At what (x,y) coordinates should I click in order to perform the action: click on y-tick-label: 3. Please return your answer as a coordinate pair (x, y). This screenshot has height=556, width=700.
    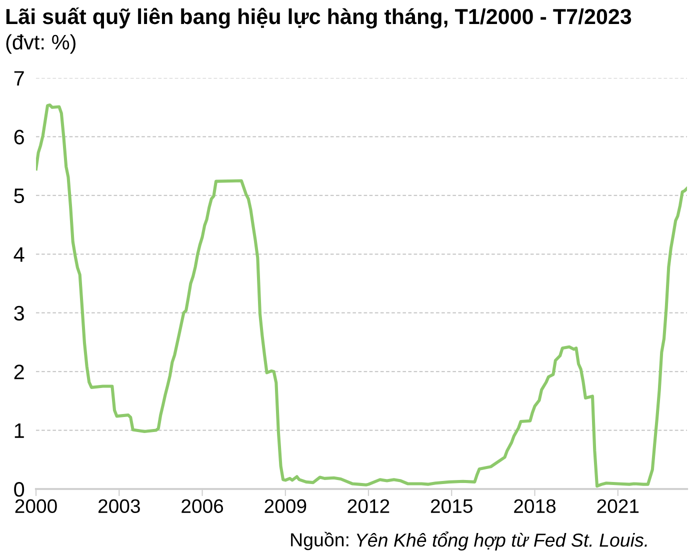
    Looking at the image, I should click on (19, 313).